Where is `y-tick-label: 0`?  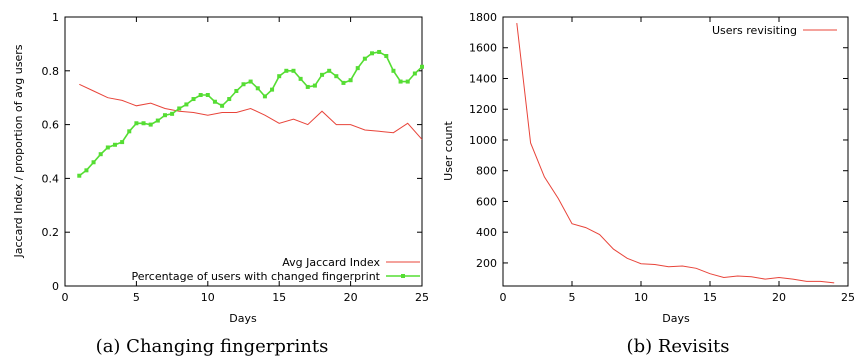 y-tick-label: 0 is located at coordinates (55, 286).